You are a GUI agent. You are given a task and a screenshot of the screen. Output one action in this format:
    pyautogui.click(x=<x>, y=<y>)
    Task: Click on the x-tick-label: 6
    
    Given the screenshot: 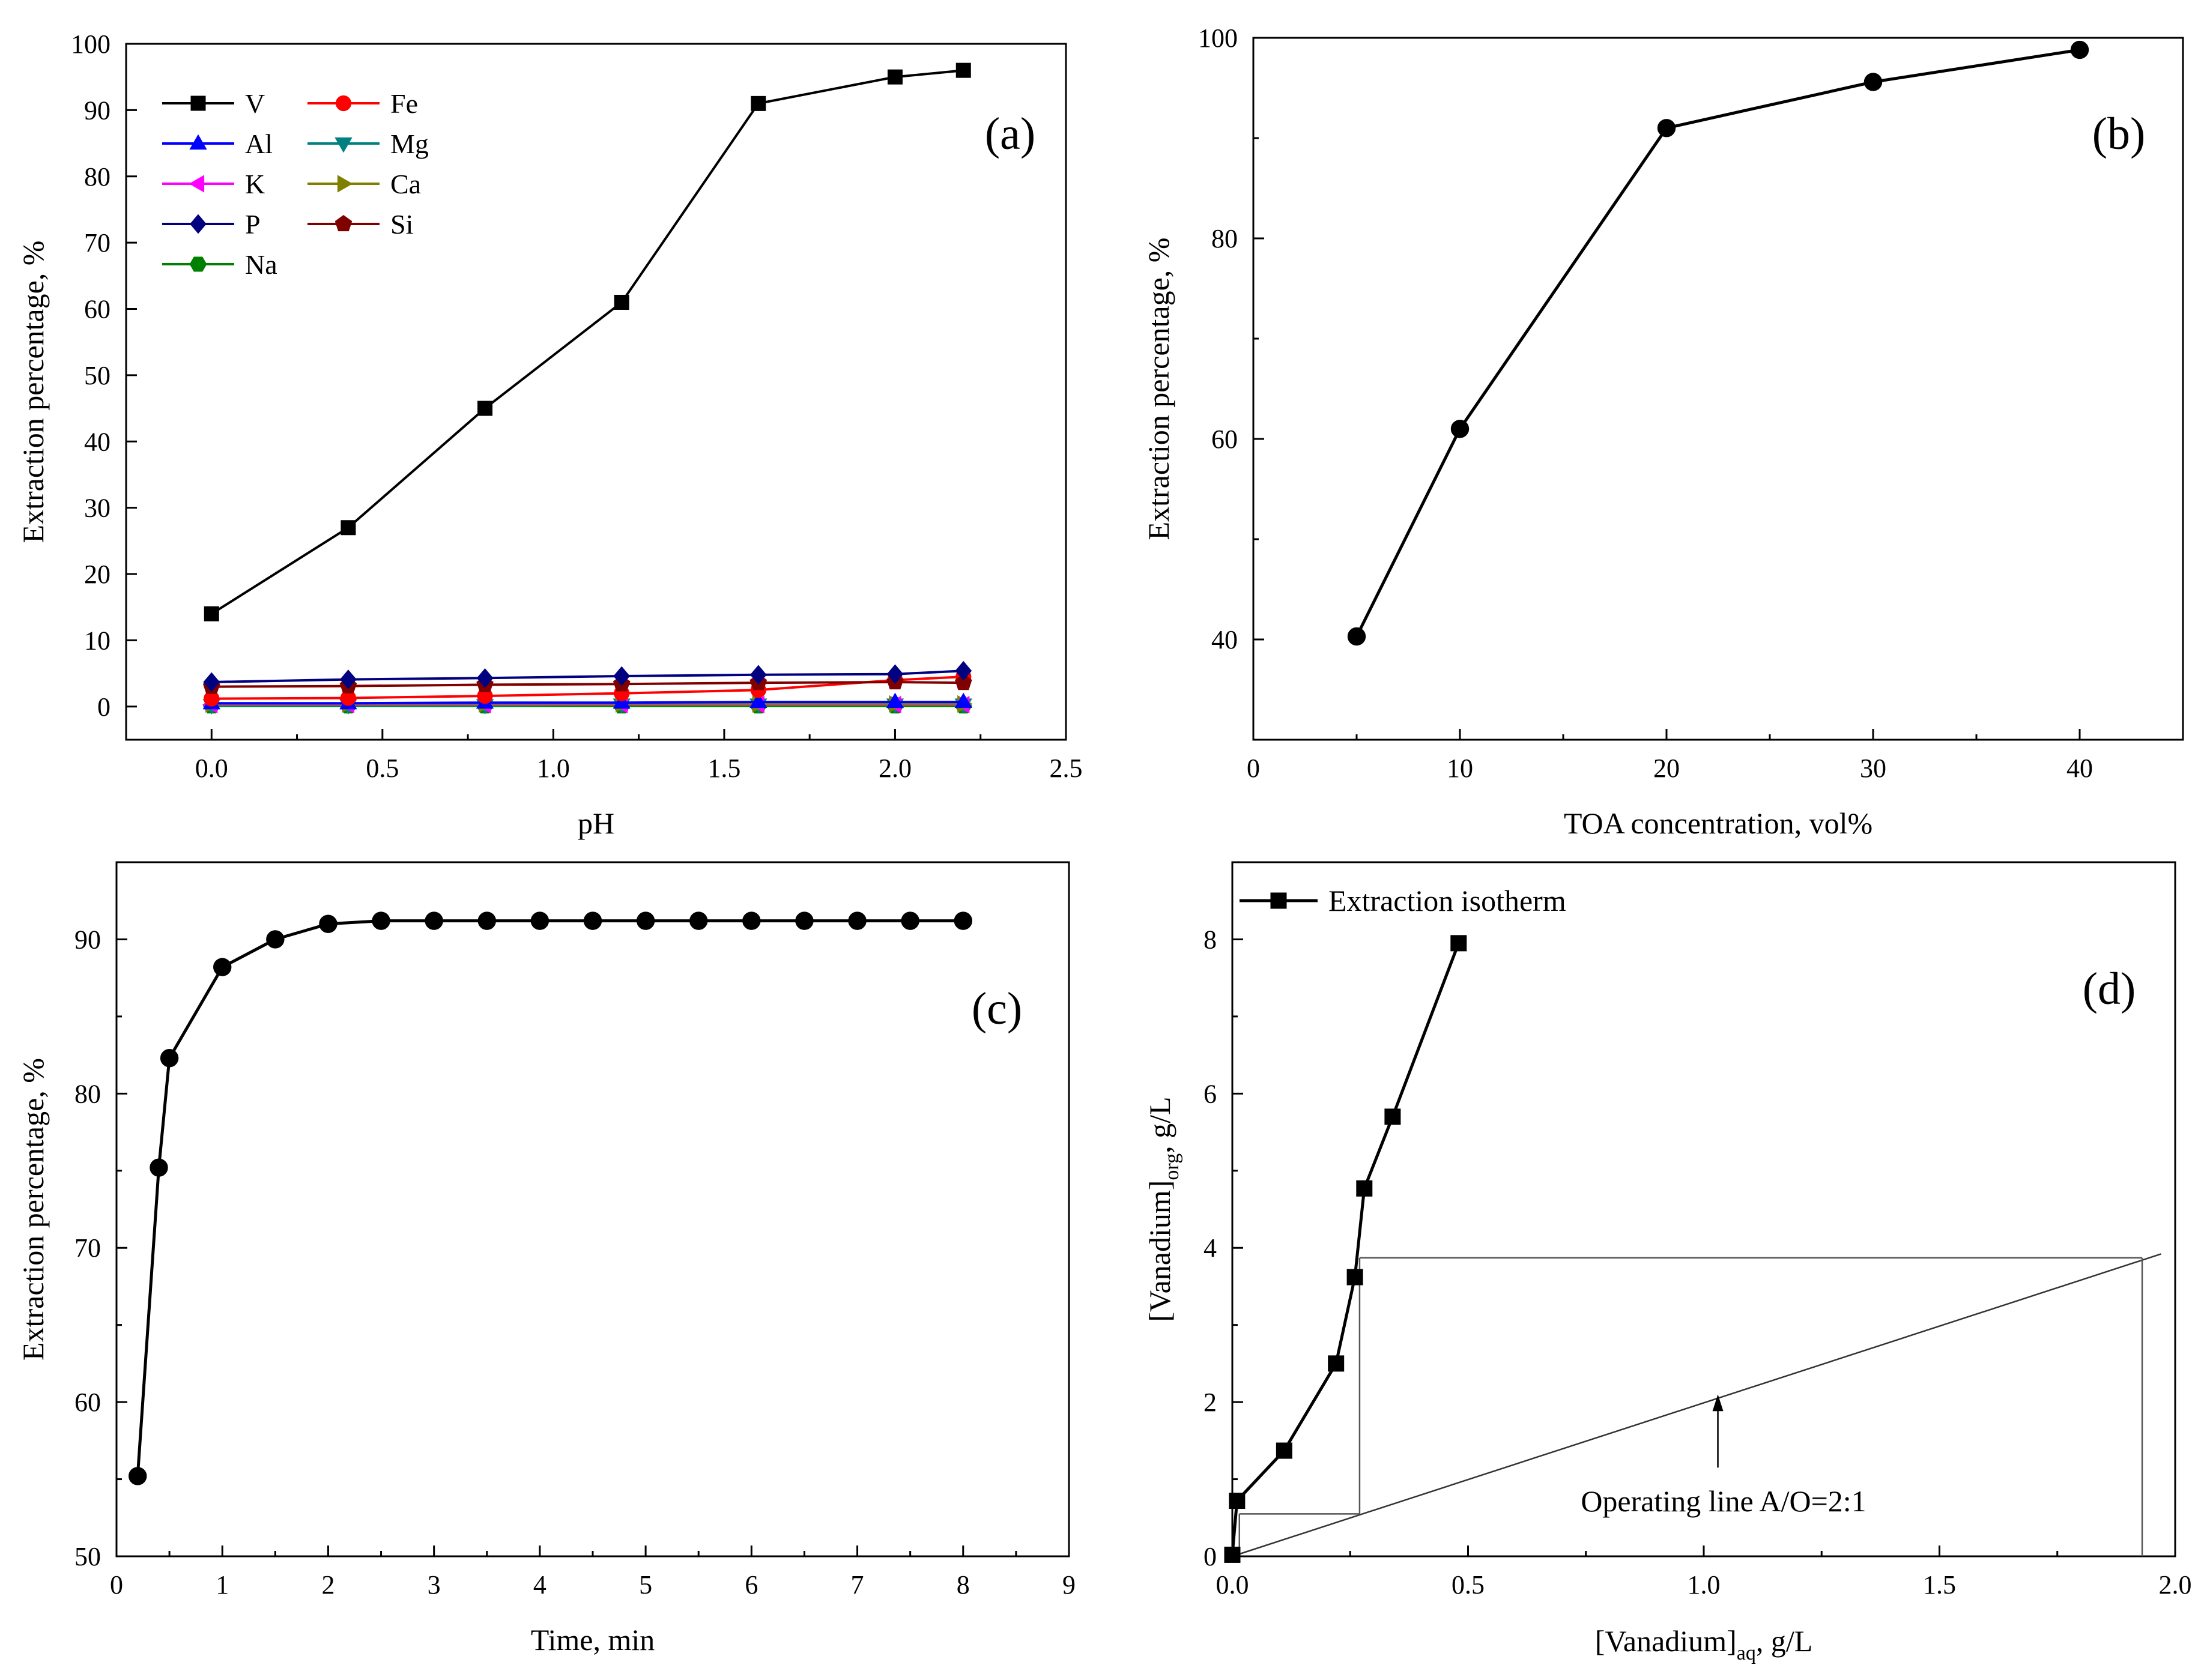 What is the action you would take?
    pyautogui.click(x=751, y=1585)
    